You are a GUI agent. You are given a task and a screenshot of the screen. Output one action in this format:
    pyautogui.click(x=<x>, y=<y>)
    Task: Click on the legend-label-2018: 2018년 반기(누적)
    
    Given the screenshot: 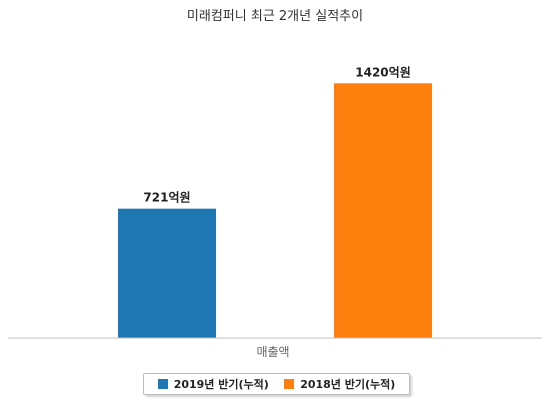 What is the action you would take?
    pyautogui.click(x=348, y=384)
    